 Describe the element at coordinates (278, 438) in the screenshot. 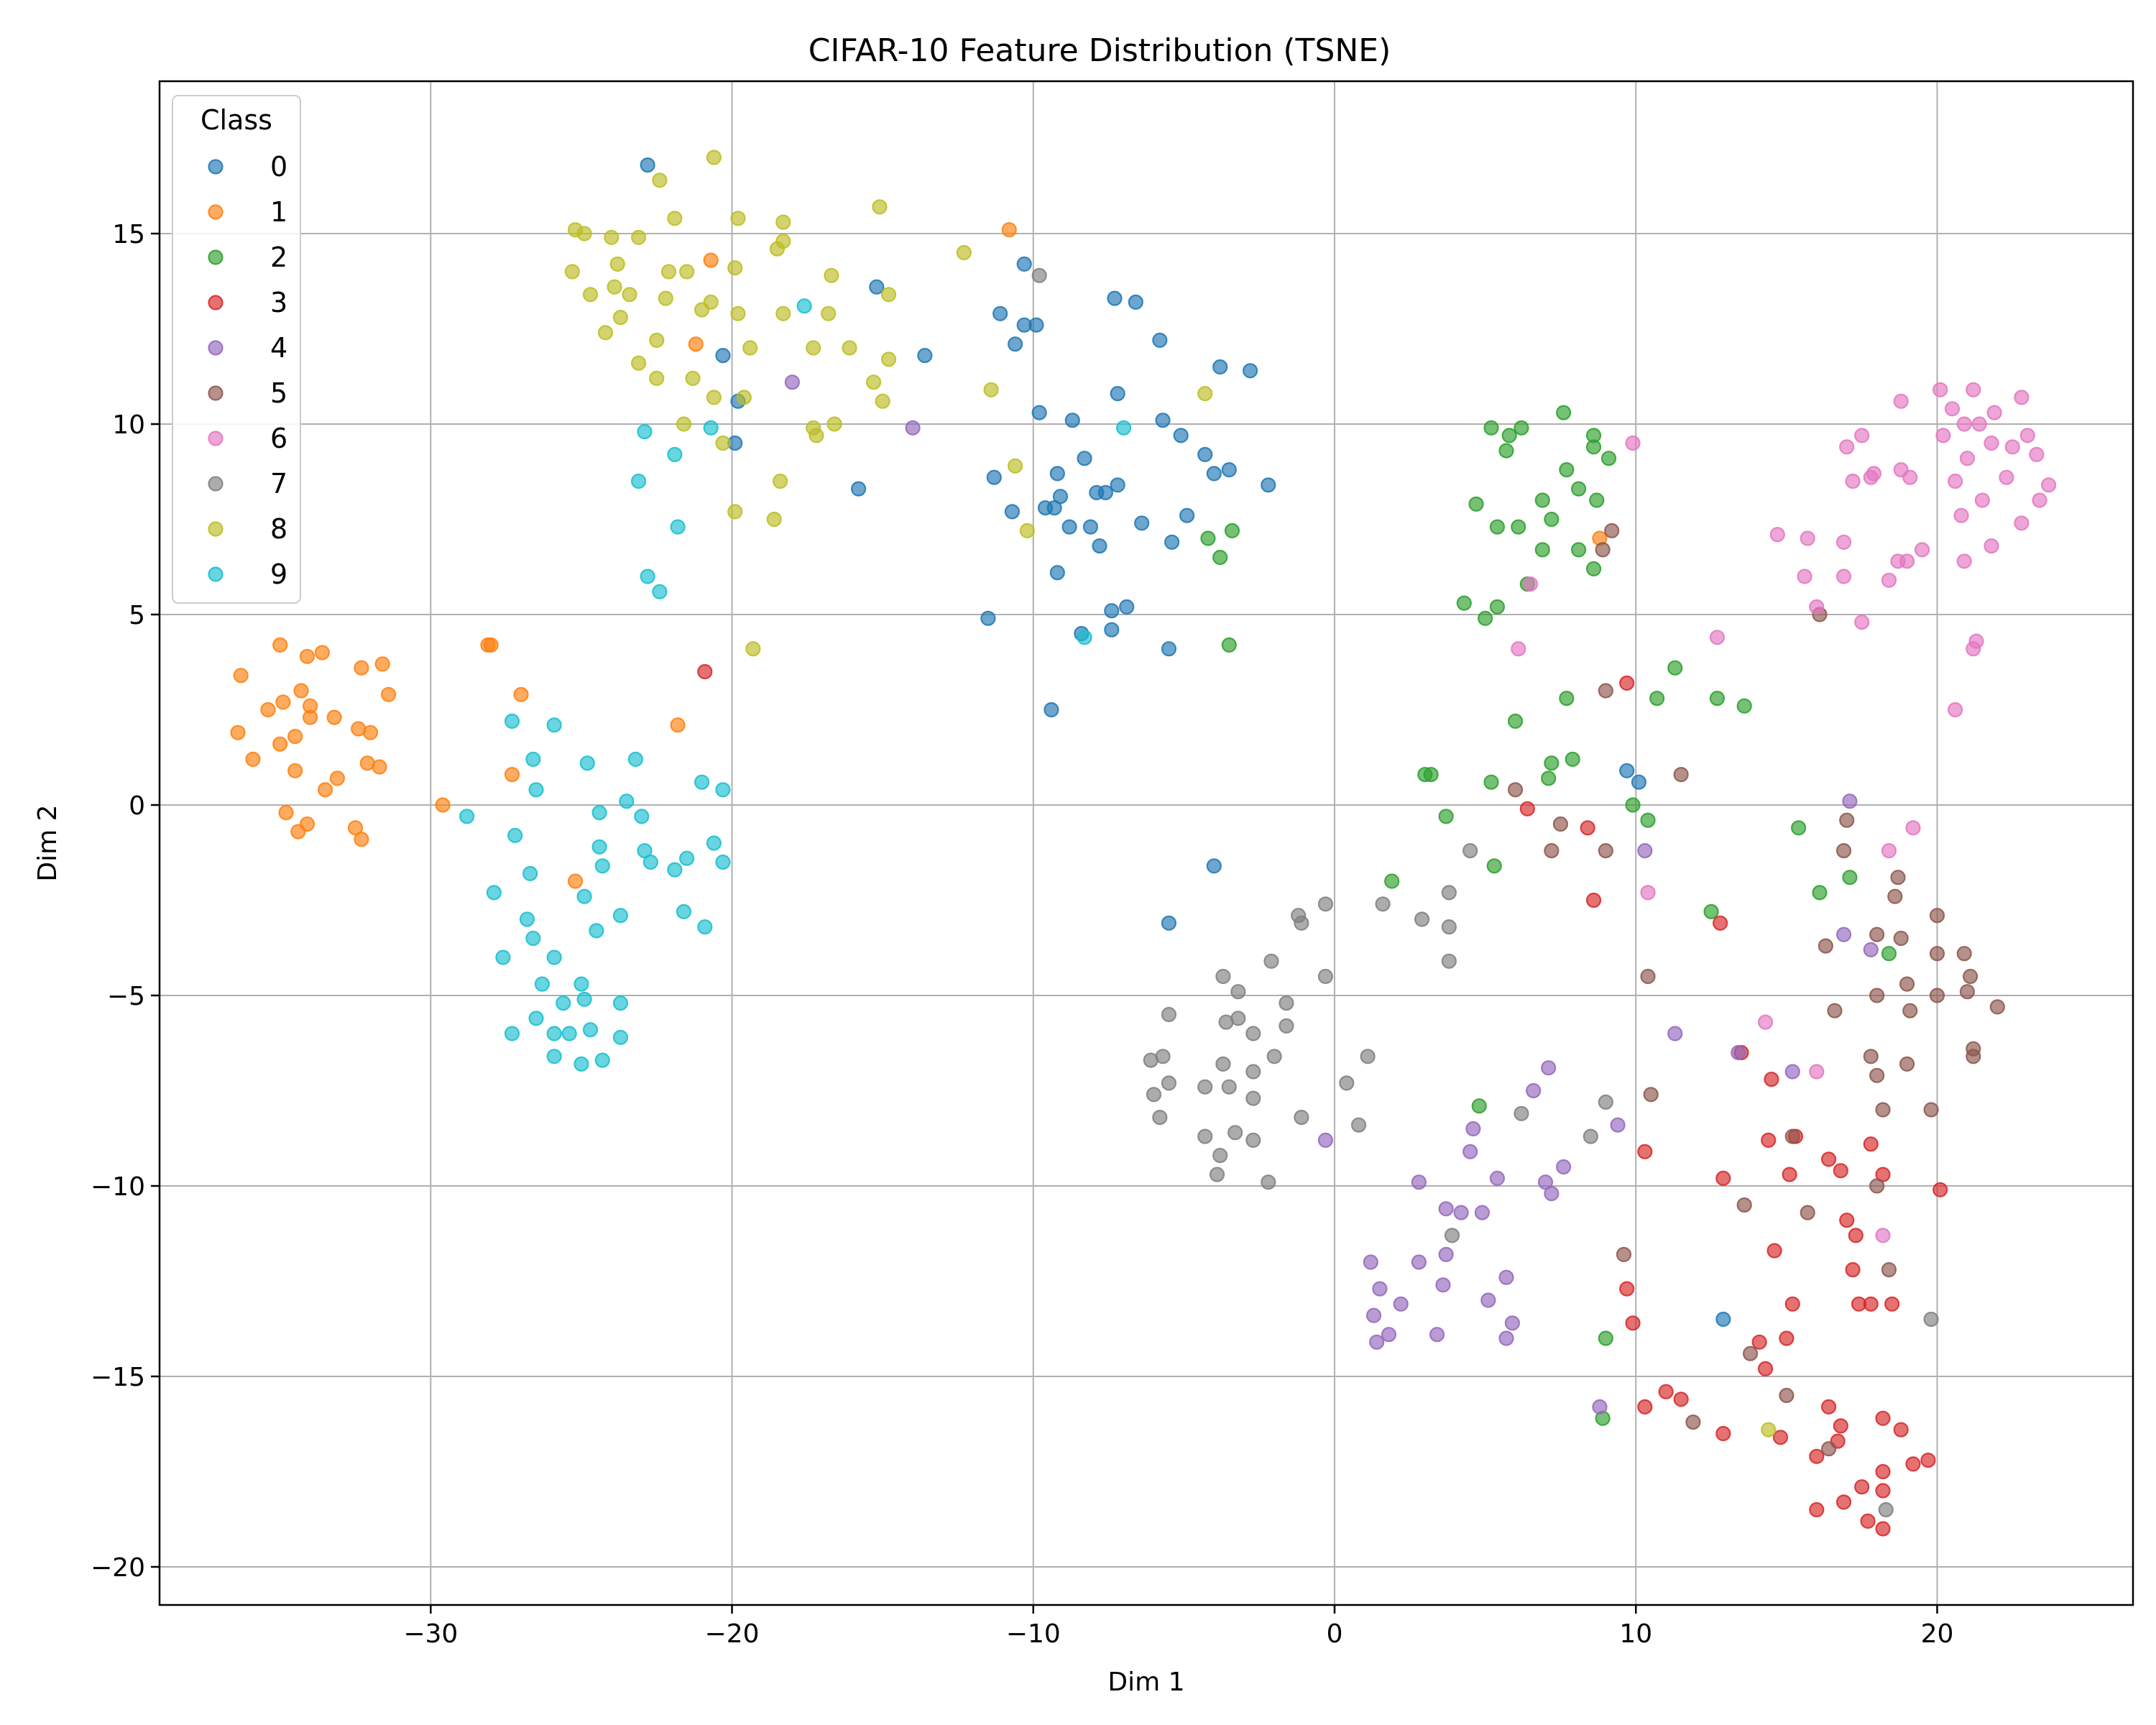

I see `legend-label: 6` at that location.